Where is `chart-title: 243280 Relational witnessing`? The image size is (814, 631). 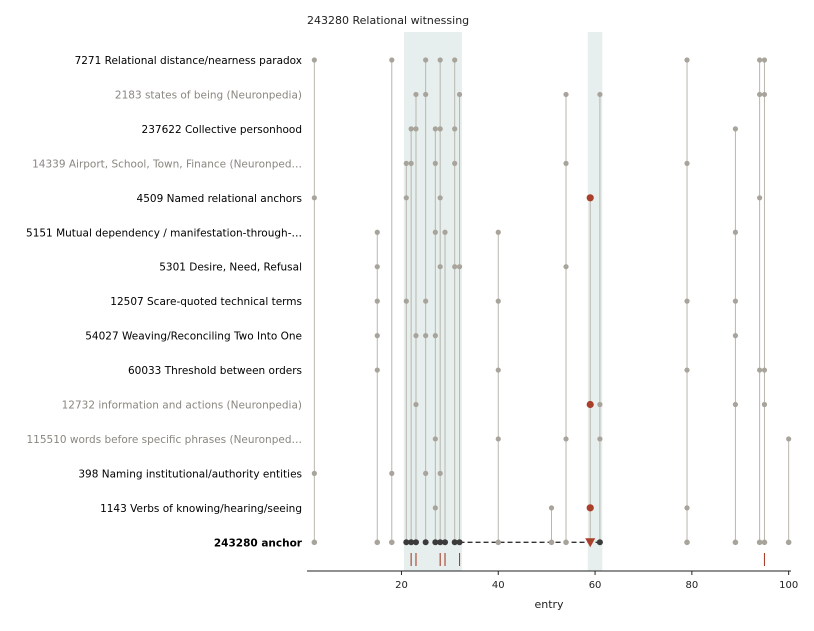
chart-title: 243280 Relational witnessing is located at coordinates (388, 20).